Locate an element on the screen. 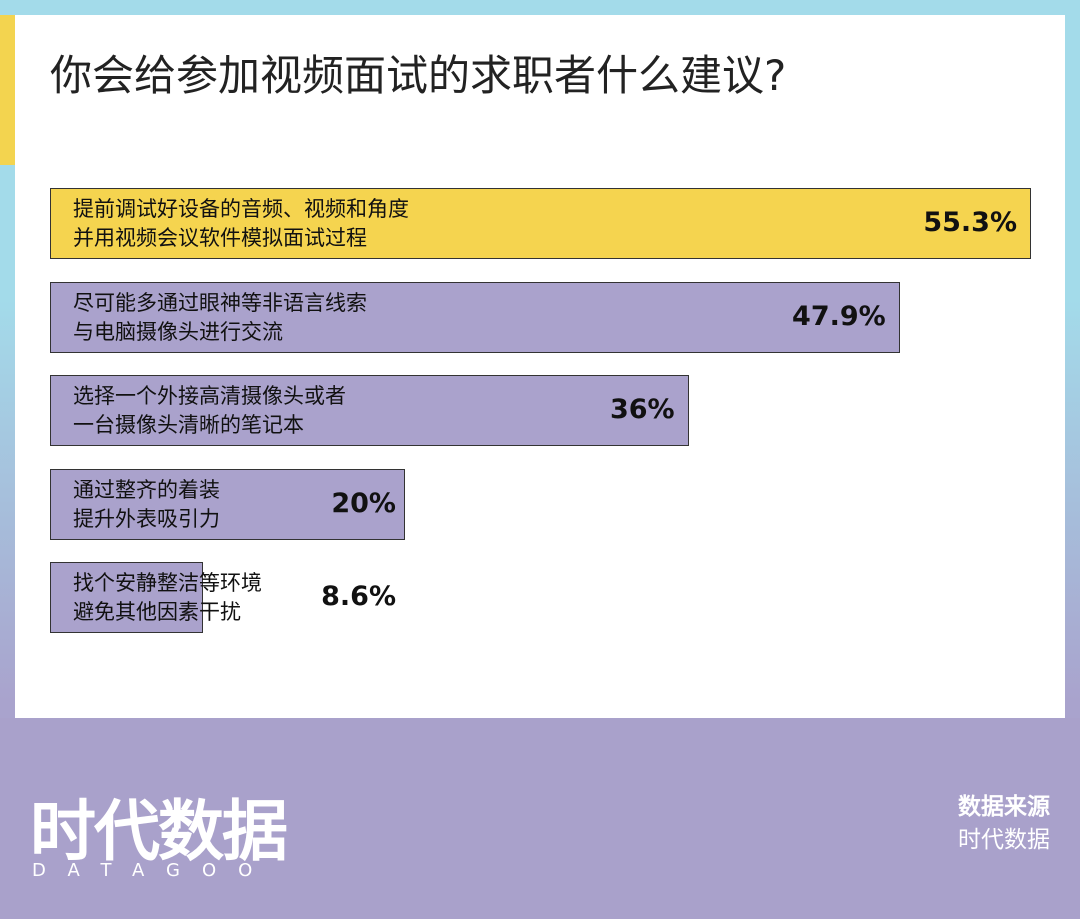 The height and width of the screenshot is (919, 1080). category-label: 提前调试好设备的音频、视频和角度 并用视频会议软件模拟面试过程 is located at coordinates (241, 223).